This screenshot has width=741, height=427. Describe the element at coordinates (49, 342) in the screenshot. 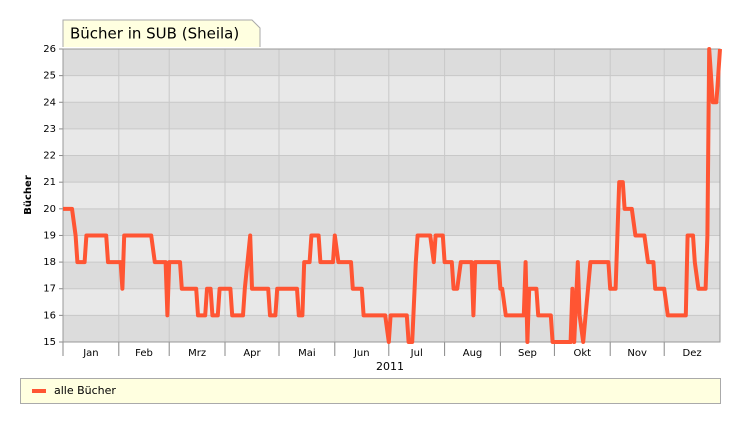

I see `y-tick-label: 15` at that location.